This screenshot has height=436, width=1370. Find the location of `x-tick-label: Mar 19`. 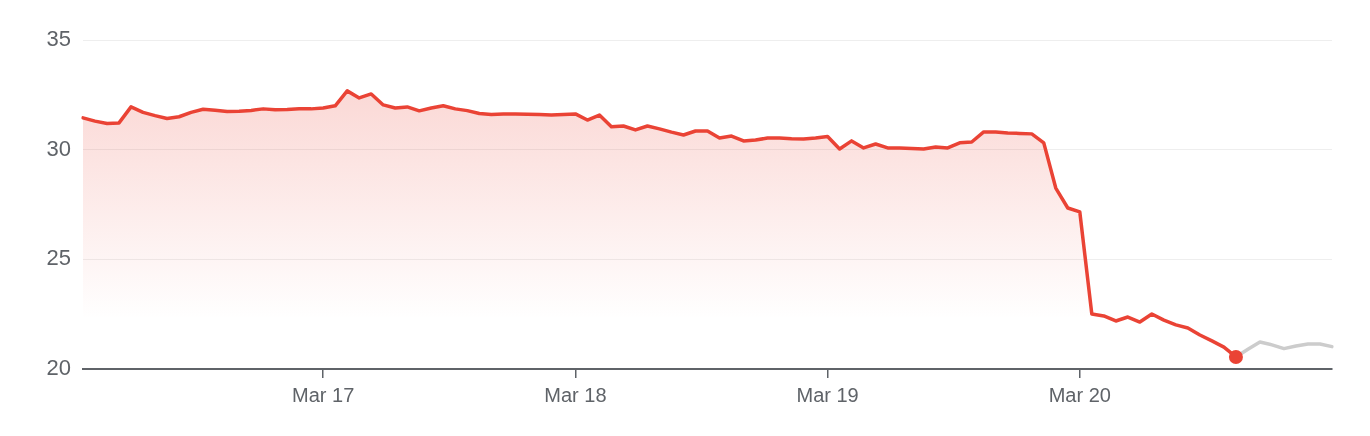

x-tick-label: Mar 19 is located at coordinates (827, 394).